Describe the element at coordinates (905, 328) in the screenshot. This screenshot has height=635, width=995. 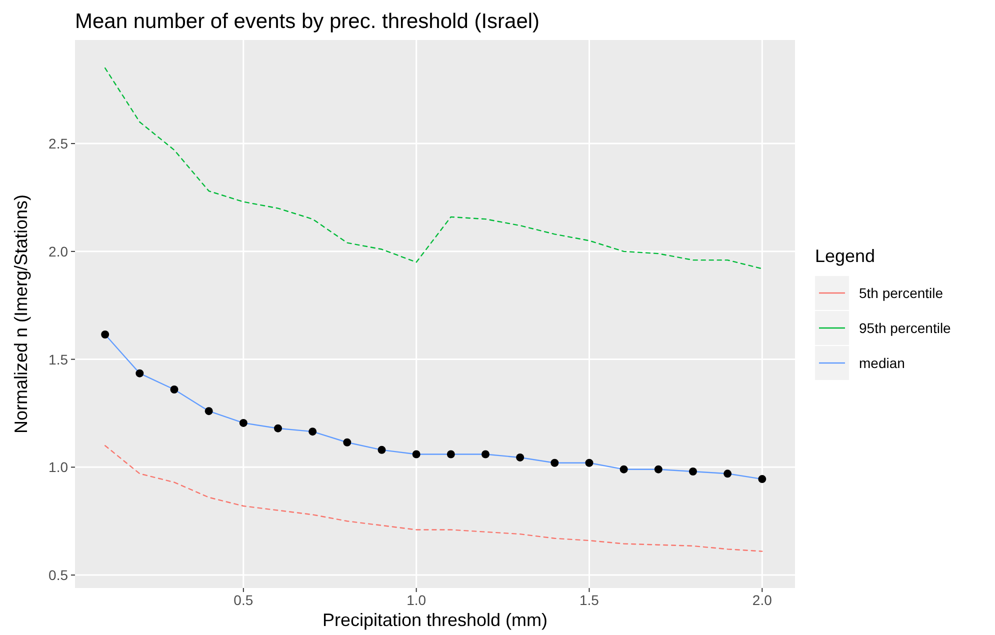
I see `legend-label: 95th percentile` at that location.